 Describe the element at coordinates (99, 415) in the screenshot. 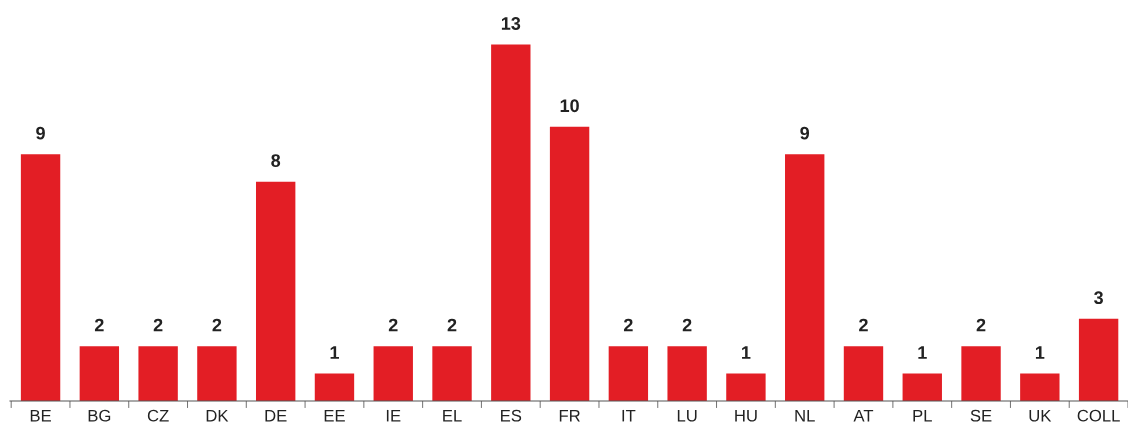

I see `x-tick-label: BG` at that location.